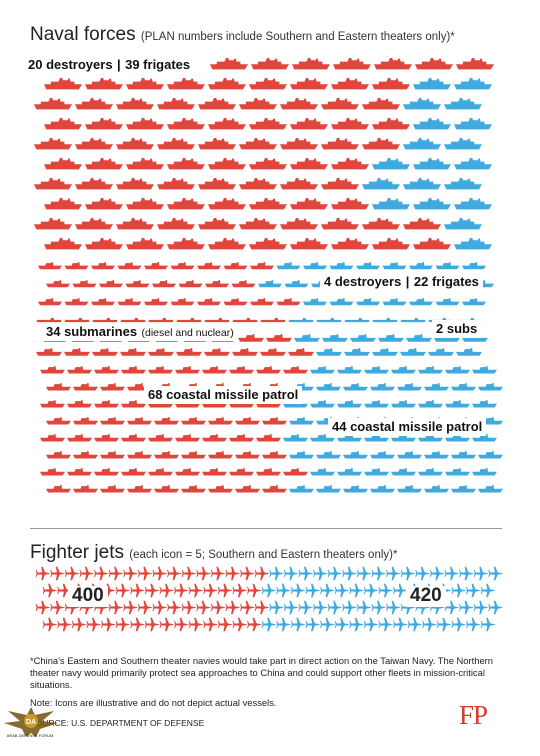 This screenshot has width=540, height=756. What do you see at coordinates (401, 282) in the screenshot?
I see `taiwan-surface-label: 4 destroyers | 22 frigates` at bounding box center [401, 282].